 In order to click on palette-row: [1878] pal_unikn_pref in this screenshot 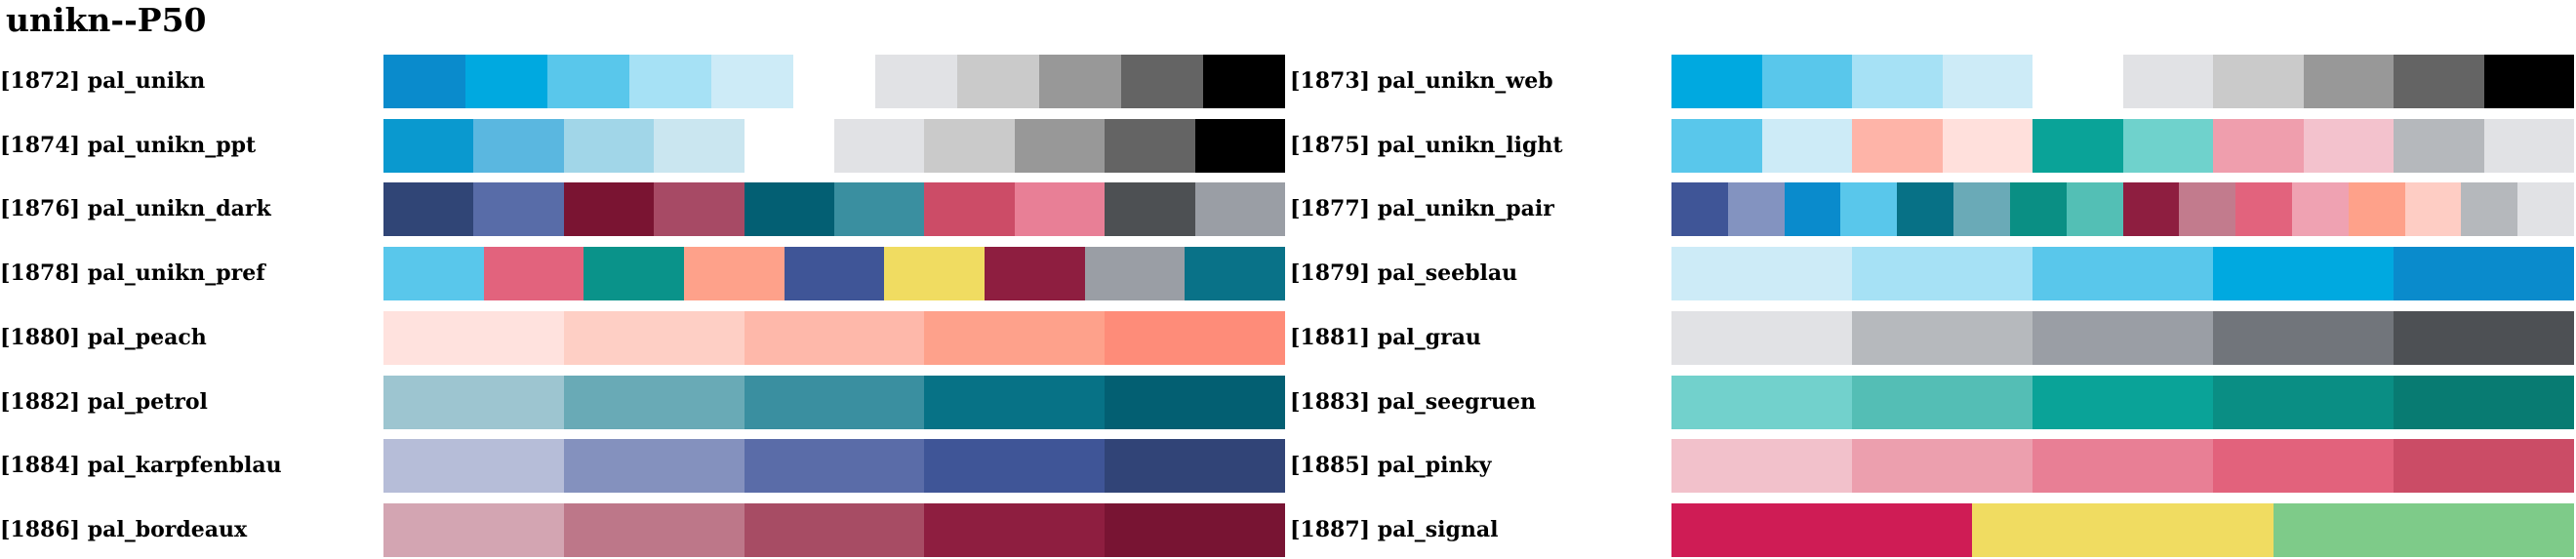, I will do `click(1288, 274)`.